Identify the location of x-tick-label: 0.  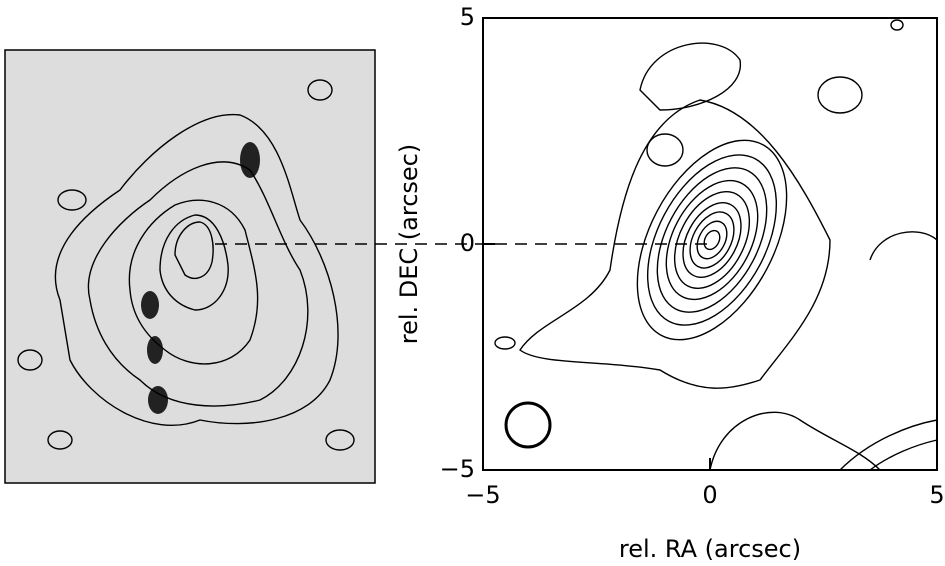
(709, 495).